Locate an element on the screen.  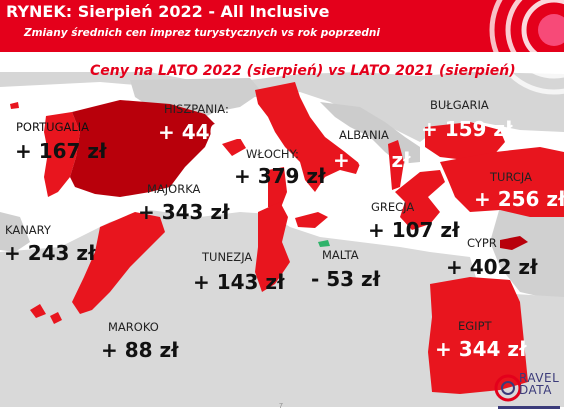
travel-data-logo-icon is located at coordinates (527, 391).